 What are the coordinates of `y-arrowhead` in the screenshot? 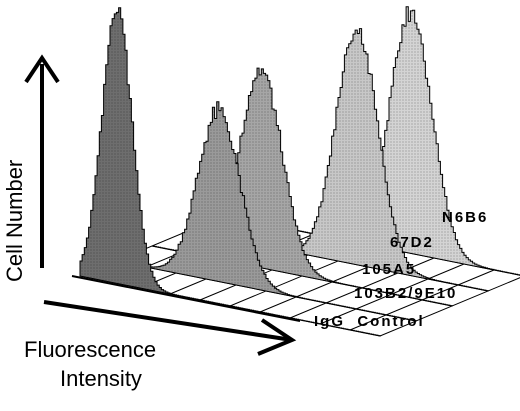 It's located at (42, 69).